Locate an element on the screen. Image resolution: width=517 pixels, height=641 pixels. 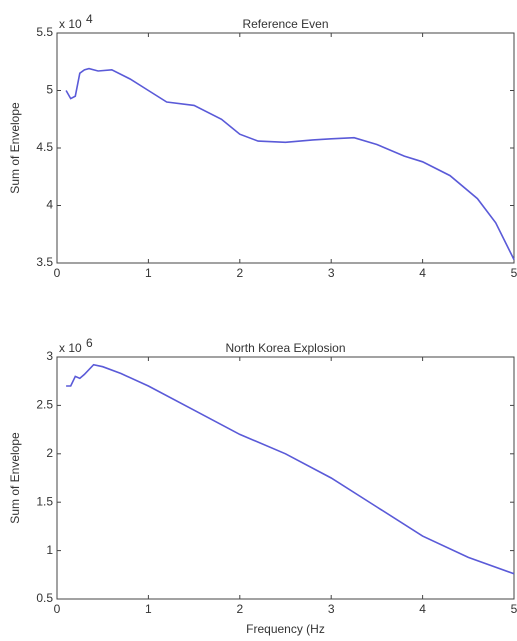
y-tick-label: 2.5 is located at coordinates (44, 405).